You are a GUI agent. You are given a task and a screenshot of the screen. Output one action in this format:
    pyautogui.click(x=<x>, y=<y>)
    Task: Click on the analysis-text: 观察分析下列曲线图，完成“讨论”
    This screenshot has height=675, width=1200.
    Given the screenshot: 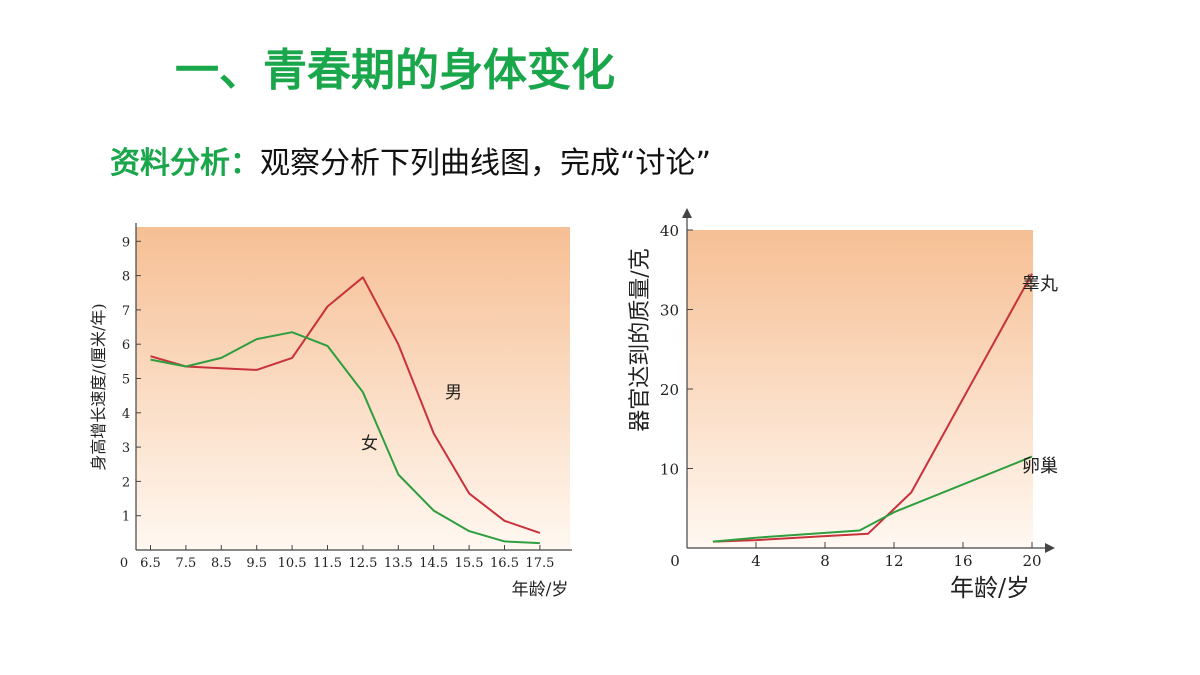 What is the action you would take?
    pyautogui.click(x=486, y=163)
    